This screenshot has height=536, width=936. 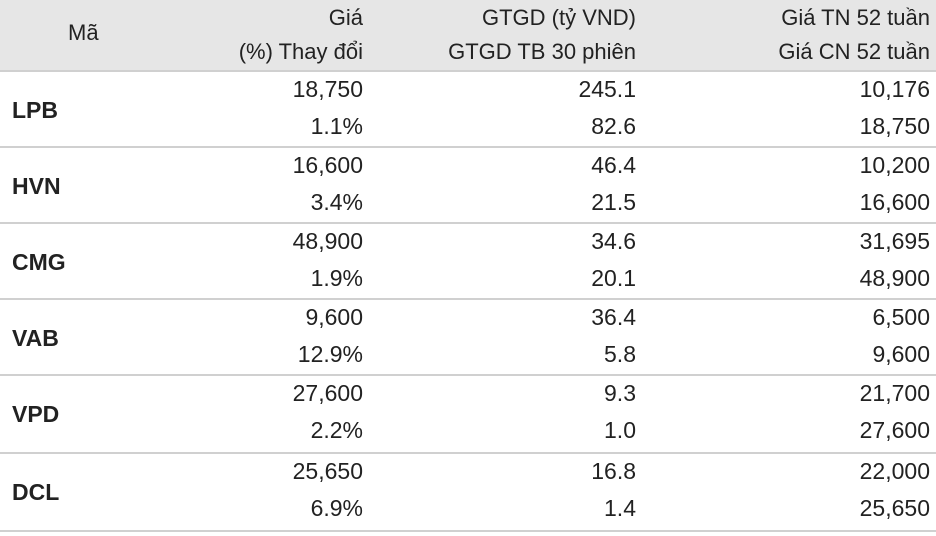 What do you see at coordinates (468, 490) in the screenshot?
I see `table-row: DCL 25,650 6.9% 16.8 1.4 22,000 25,650` at bounding box center [468, 490].